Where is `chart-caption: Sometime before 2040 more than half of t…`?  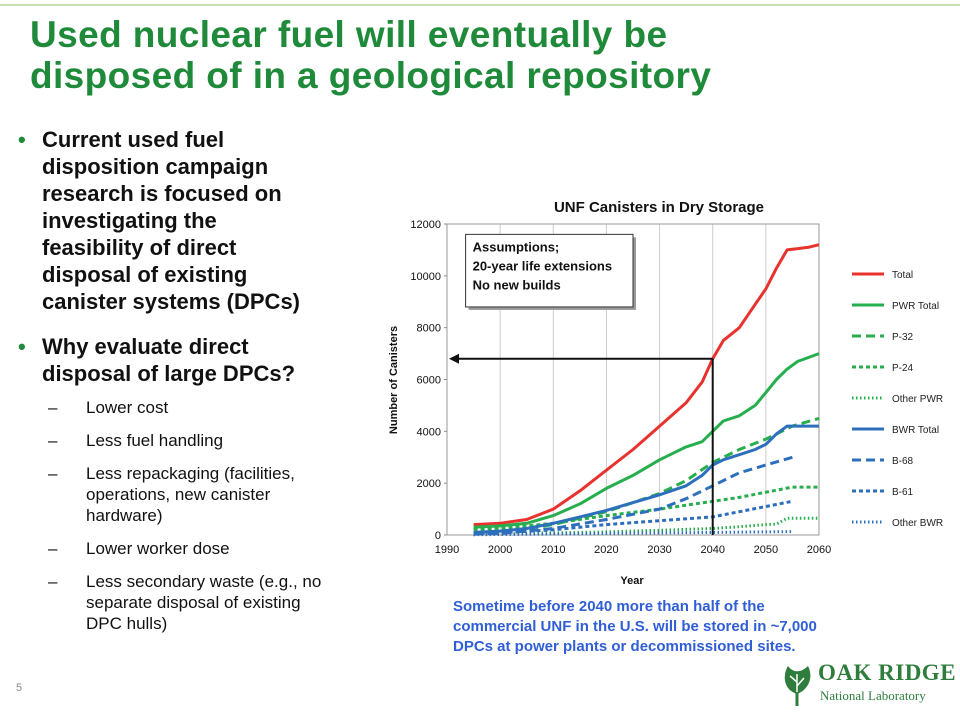
chart-caption: Sometime before 2040 more than half of t… is located at coordinates (688, 627).